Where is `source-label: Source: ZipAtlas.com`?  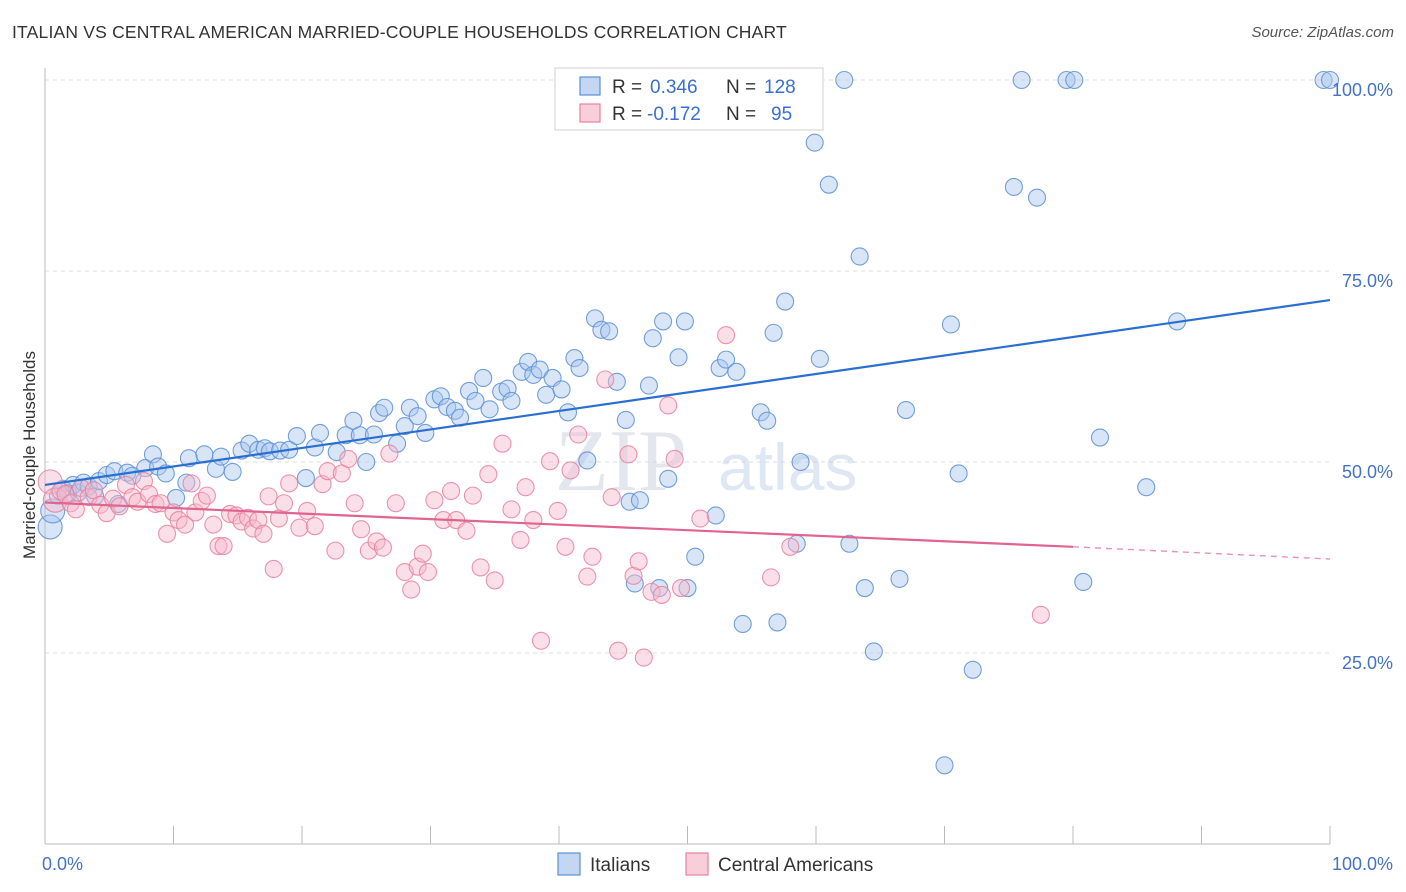 source-label: Source: ZipAtlas.com is located at coordinates (1322, 32).